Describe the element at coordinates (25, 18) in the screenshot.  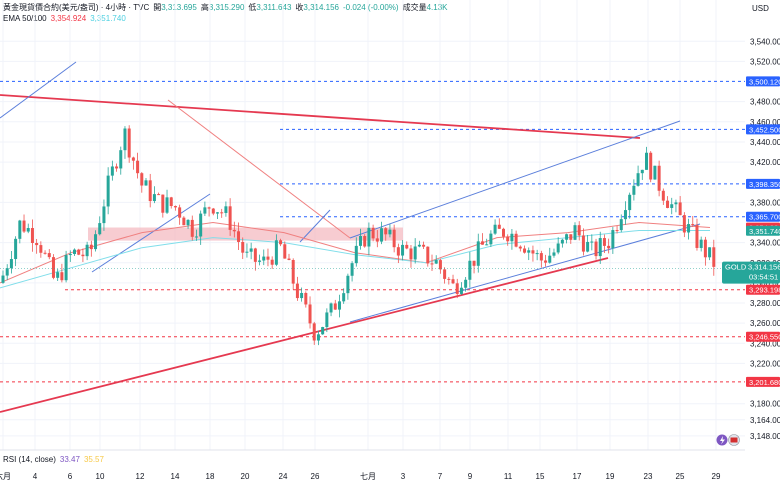
I see `ema-label: EMA 50/100` at that location.